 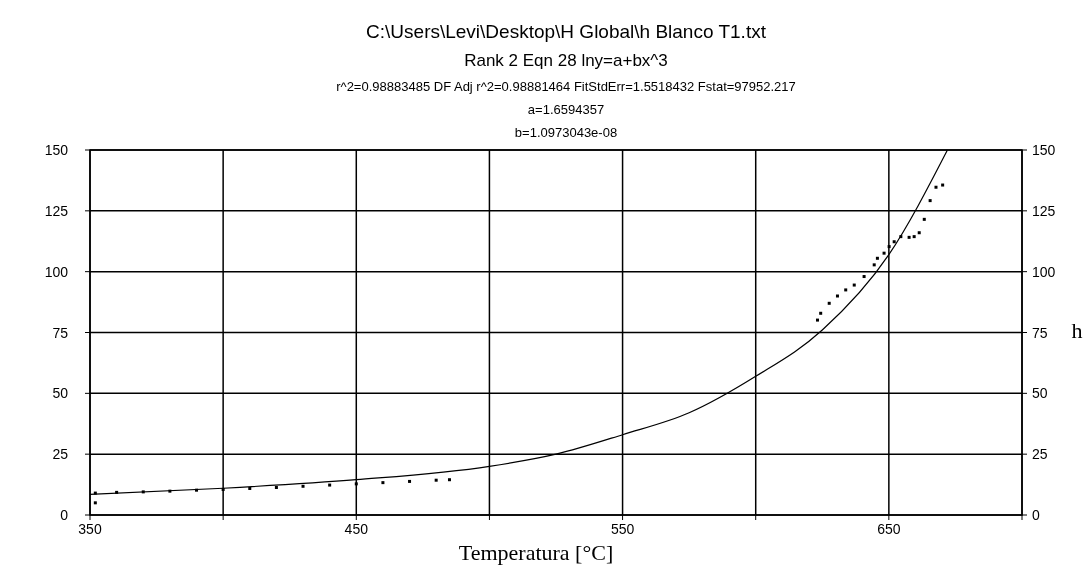 What do you see at coordinates (1044, 210) in the screenshot?
I see `y2-tick-label: 125` at bounding box center [1044, 210].